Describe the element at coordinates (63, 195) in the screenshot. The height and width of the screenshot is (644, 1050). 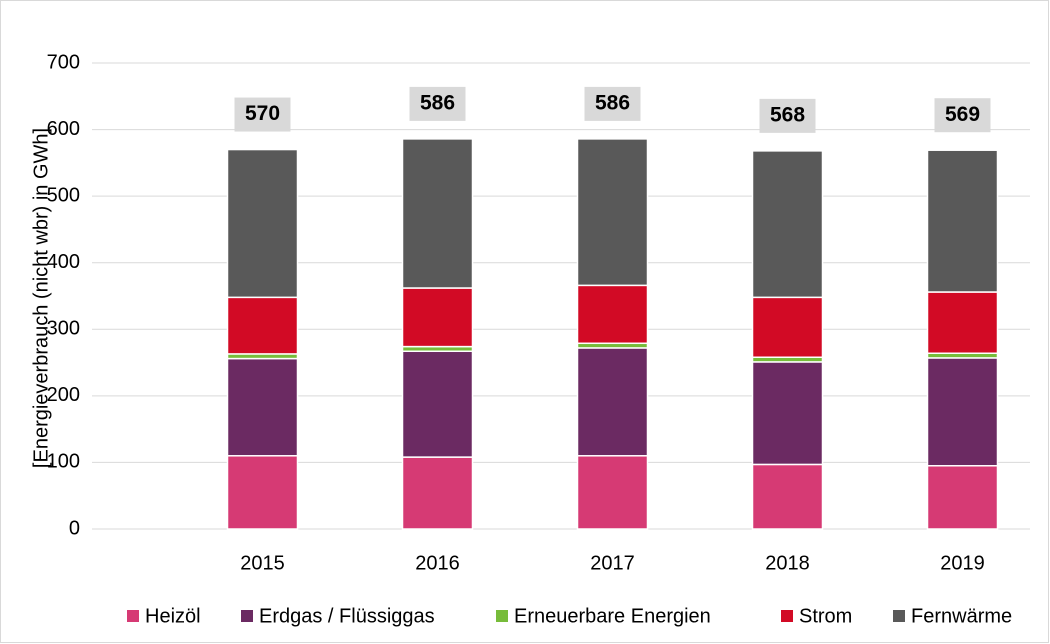
I see `y-tick-label: 500` at that location.